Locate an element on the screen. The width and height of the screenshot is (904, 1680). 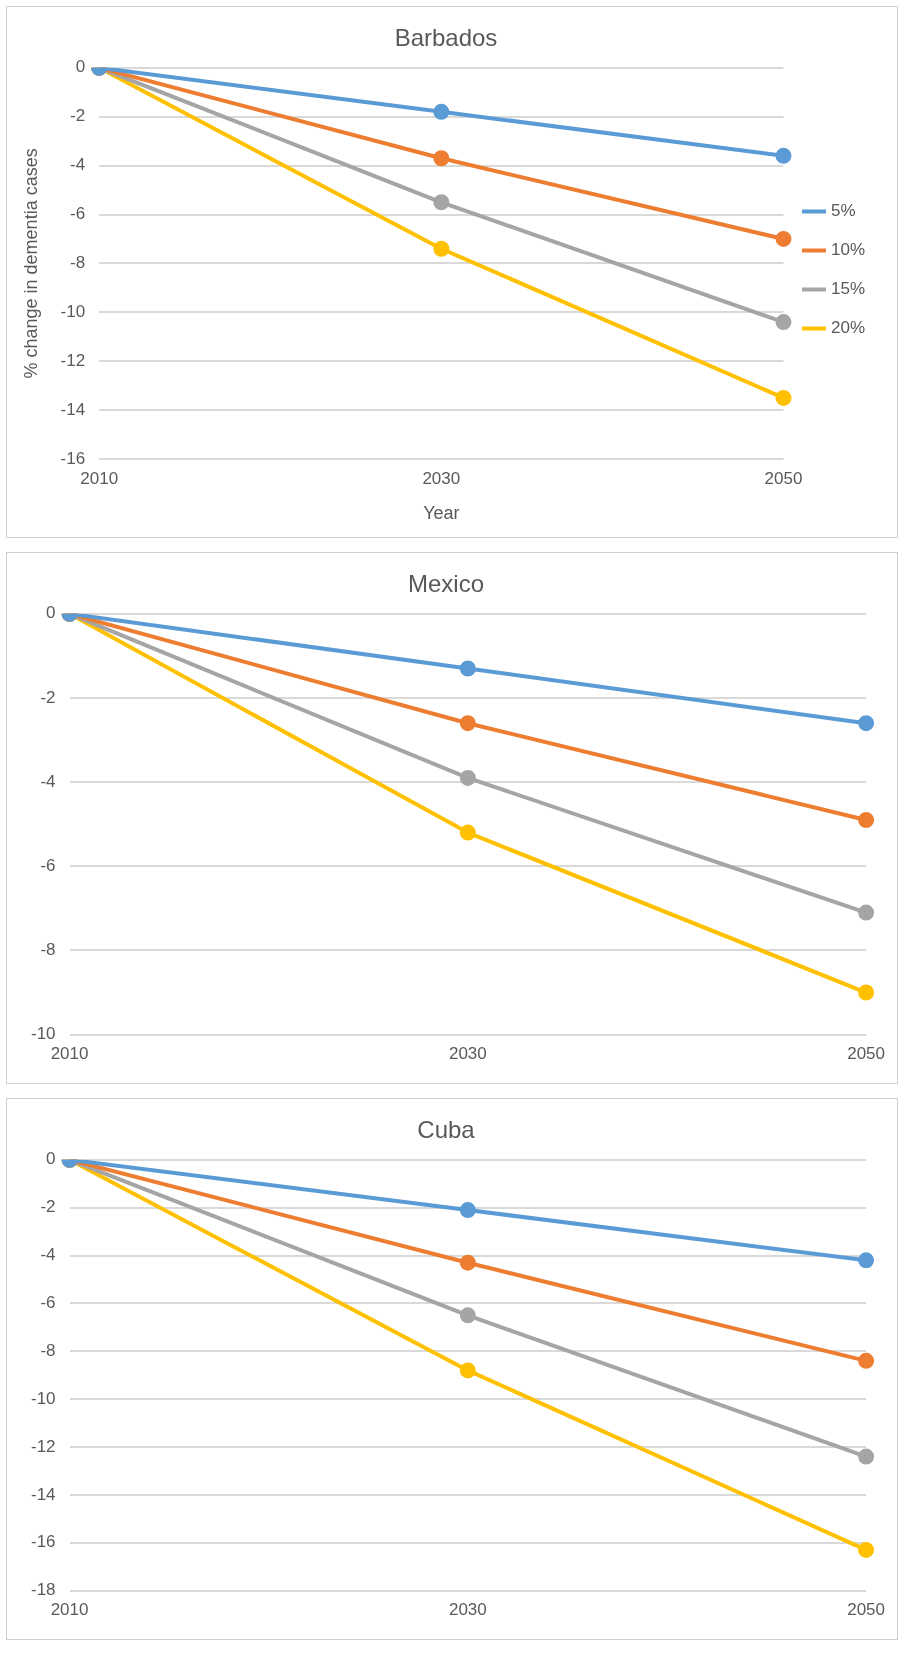
chart-title: Barbados is located at coordinates (446, 38).